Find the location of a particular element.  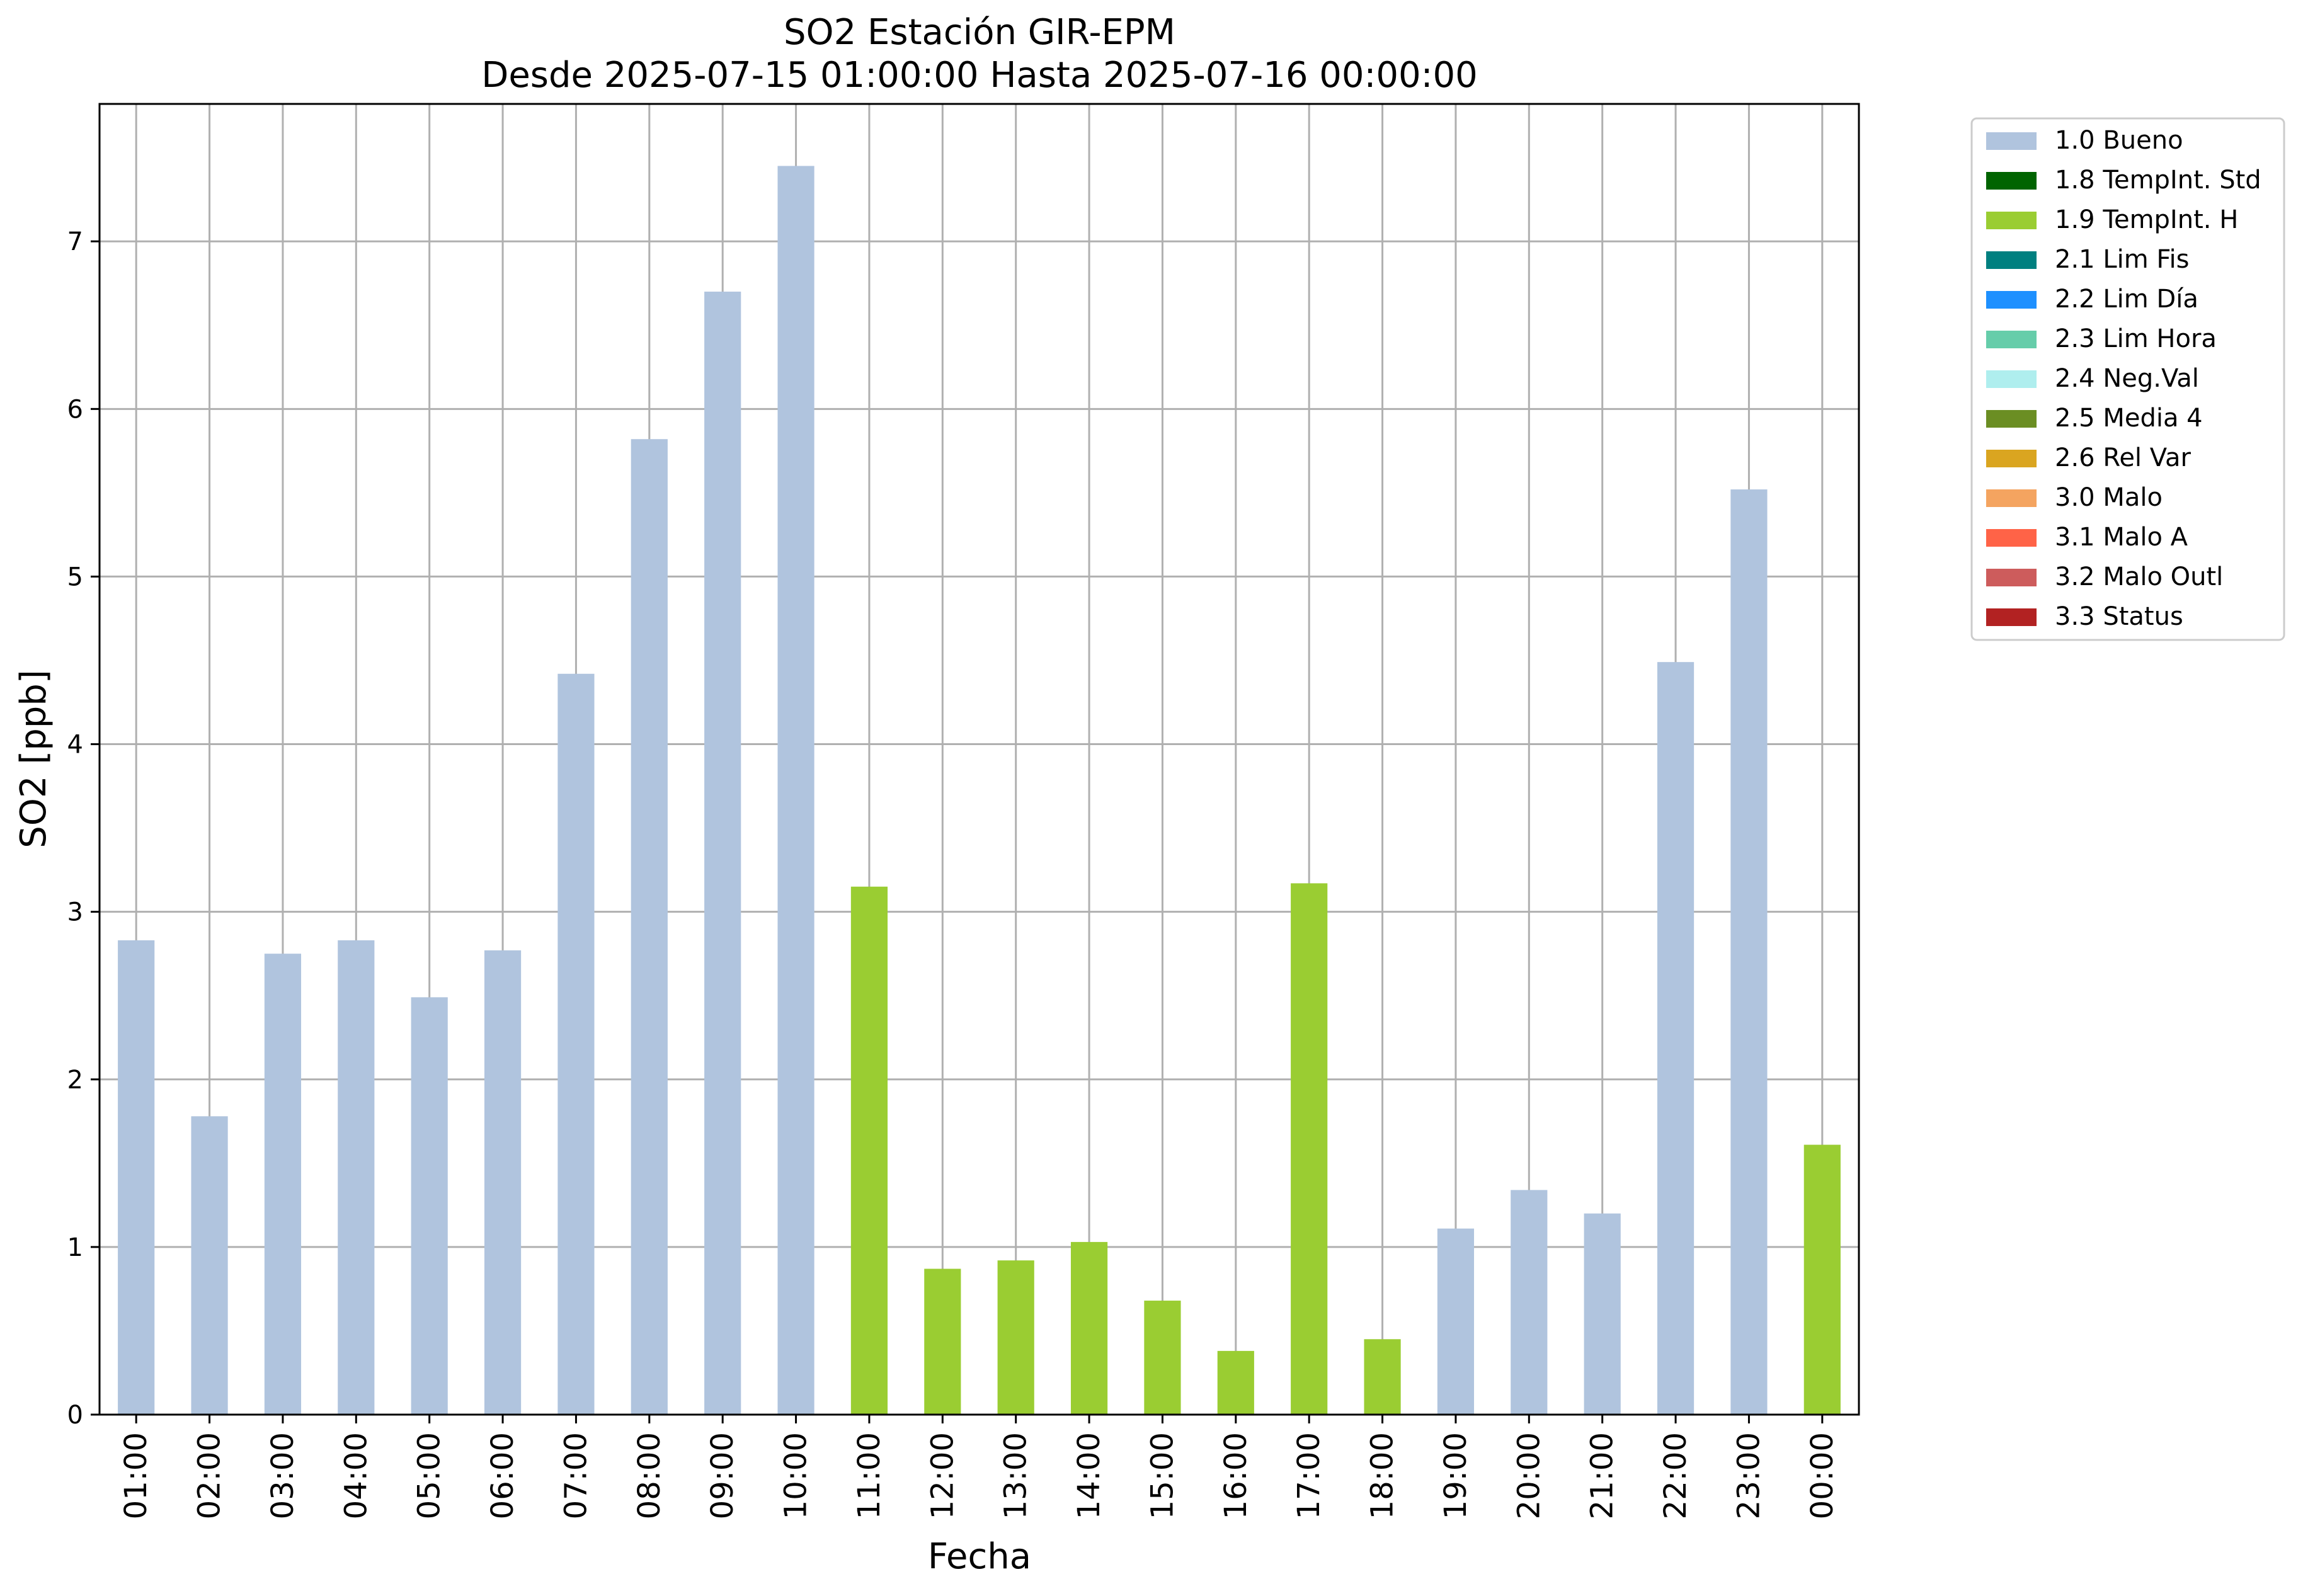

x-tick-label: 06:00 is located at coordinates (503, 1475).